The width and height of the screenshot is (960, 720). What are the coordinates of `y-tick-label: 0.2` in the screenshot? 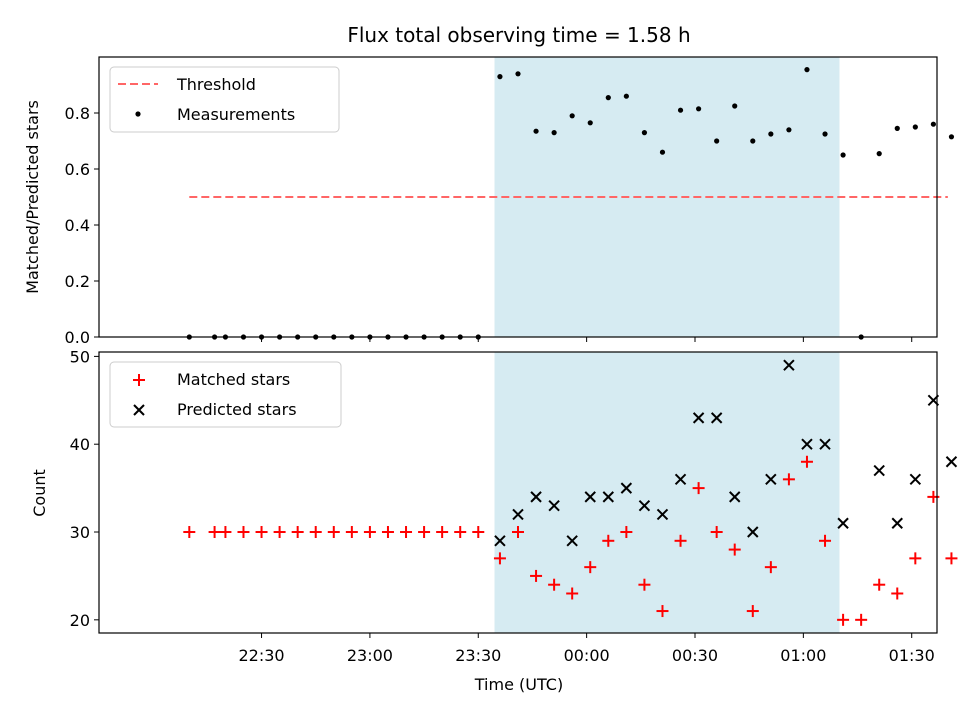 It's located at (77, 281).